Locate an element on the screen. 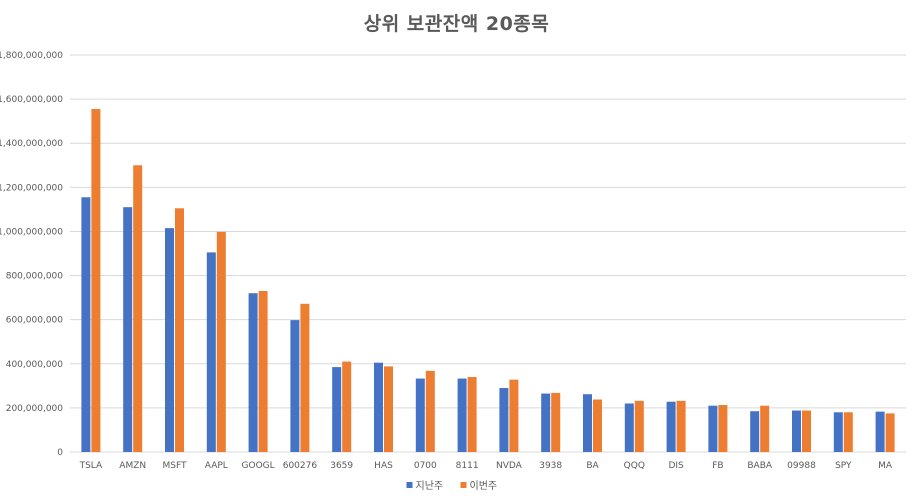 This screenshot has width=913, height=502. x-tick-label: 09988 is located at coordinates (801, 466).